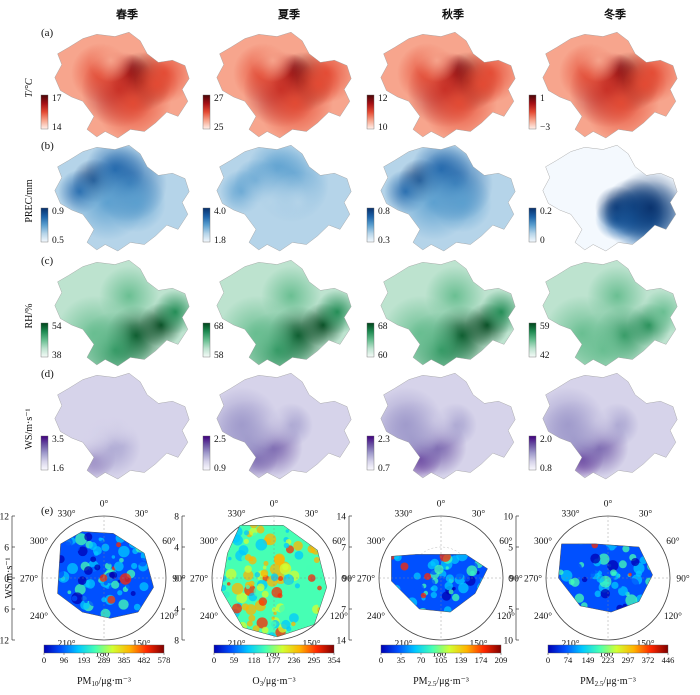  I want to click on season-header-1: 夏季, so click(289, 14).